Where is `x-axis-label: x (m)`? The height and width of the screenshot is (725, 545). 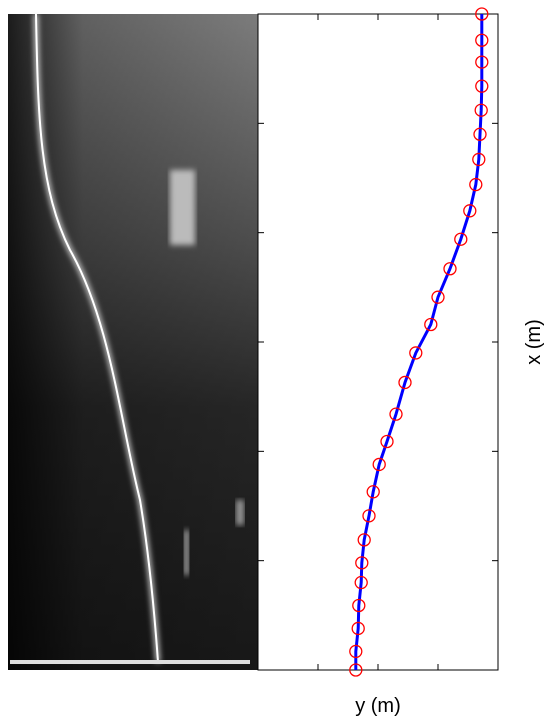
x-axis-label: x (m) is located at coordinates (534, 342).